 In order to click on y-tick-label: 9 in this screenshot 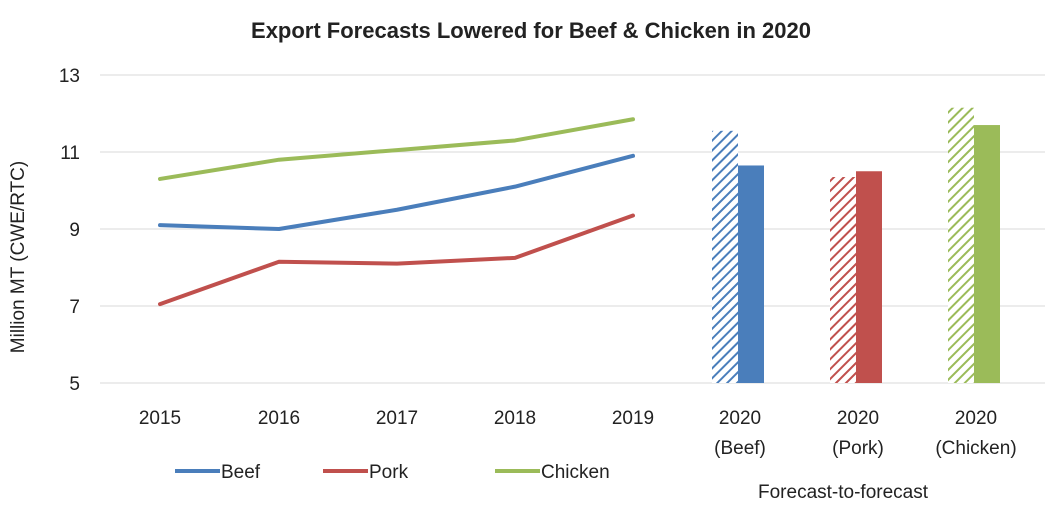, I will do `click(74, 230)`.